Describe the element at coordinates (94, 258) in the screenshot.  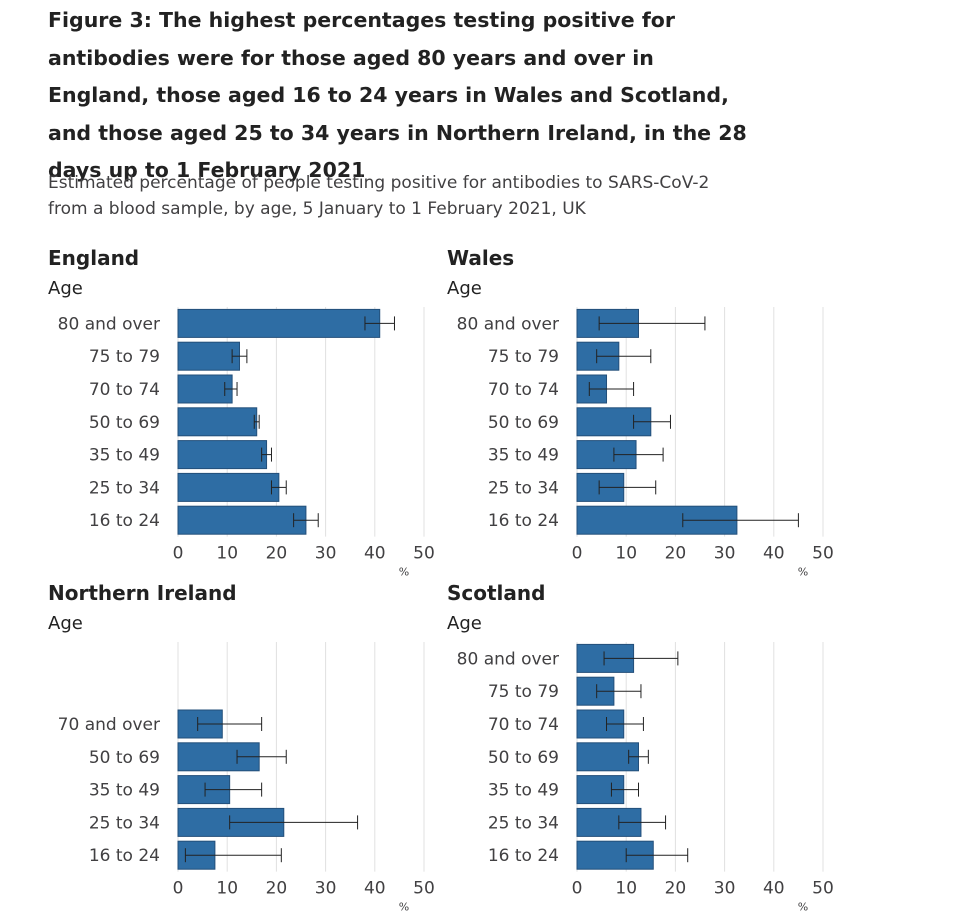
I see `panel-title-england: England` at that location.